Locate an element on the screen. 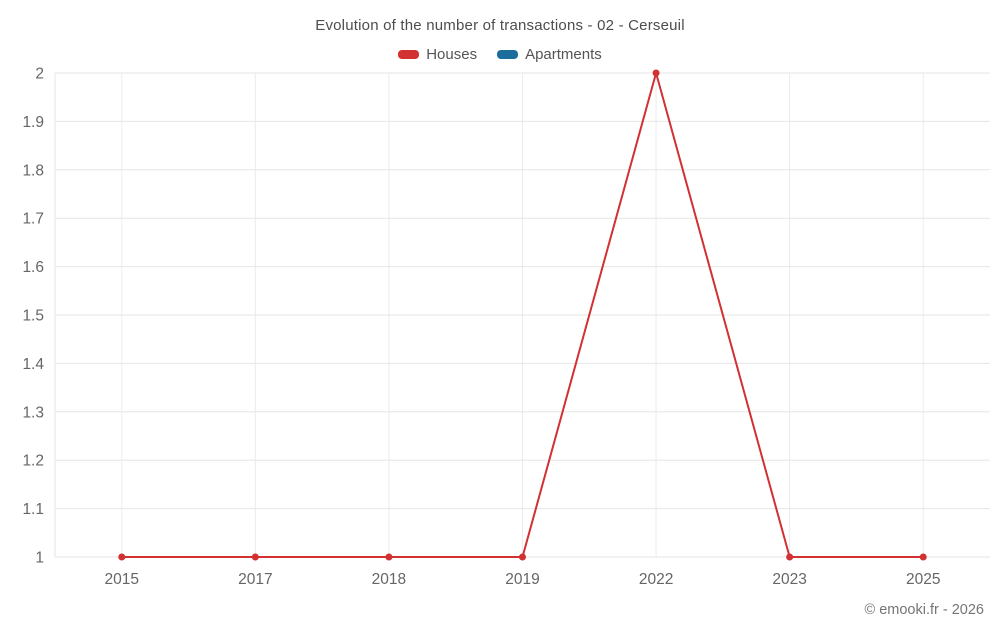  data-point-houses-2022 is located at coordinates (656, 73).